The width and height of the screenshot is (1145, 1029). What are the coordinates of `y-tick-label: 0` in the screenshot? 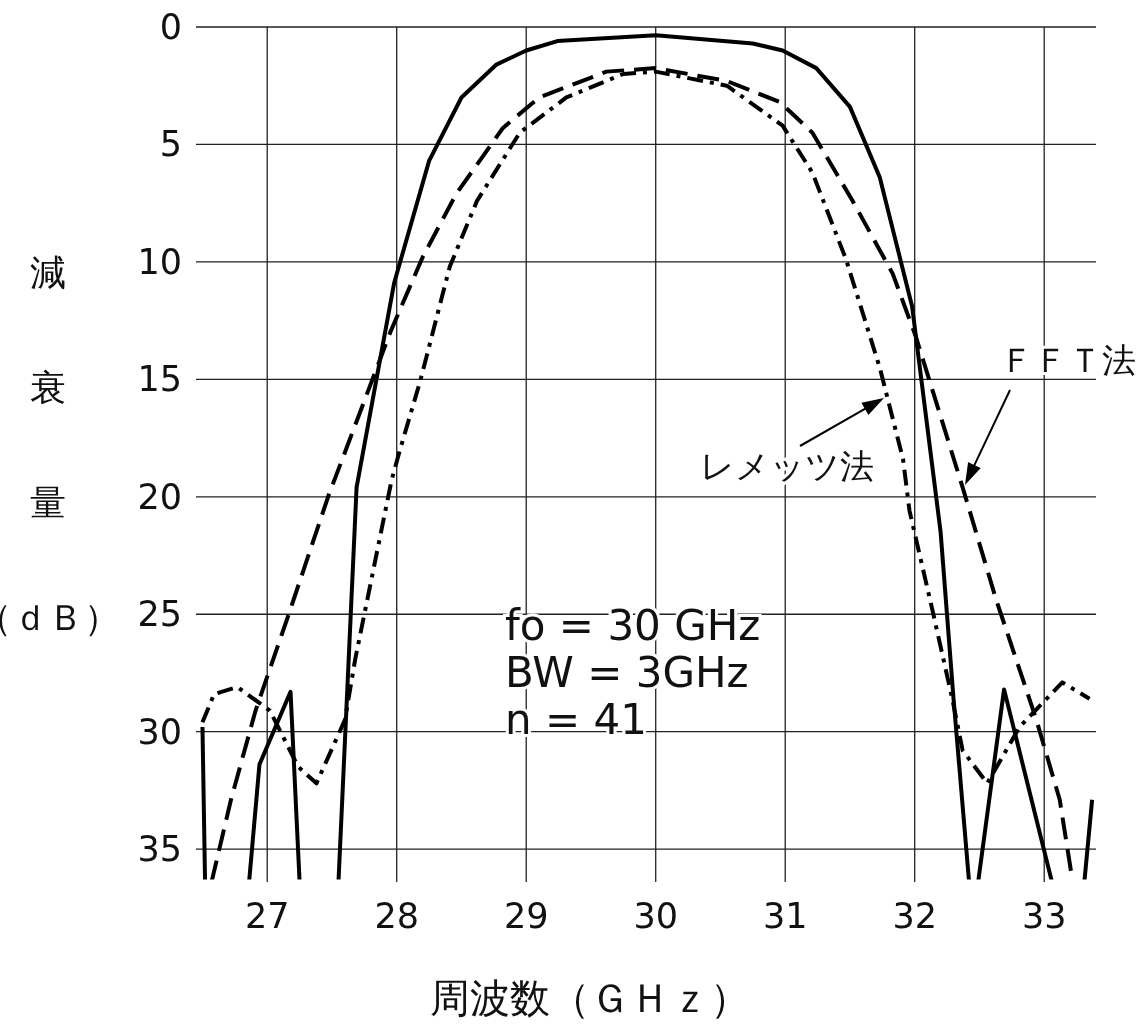 It's located at (170, 27).